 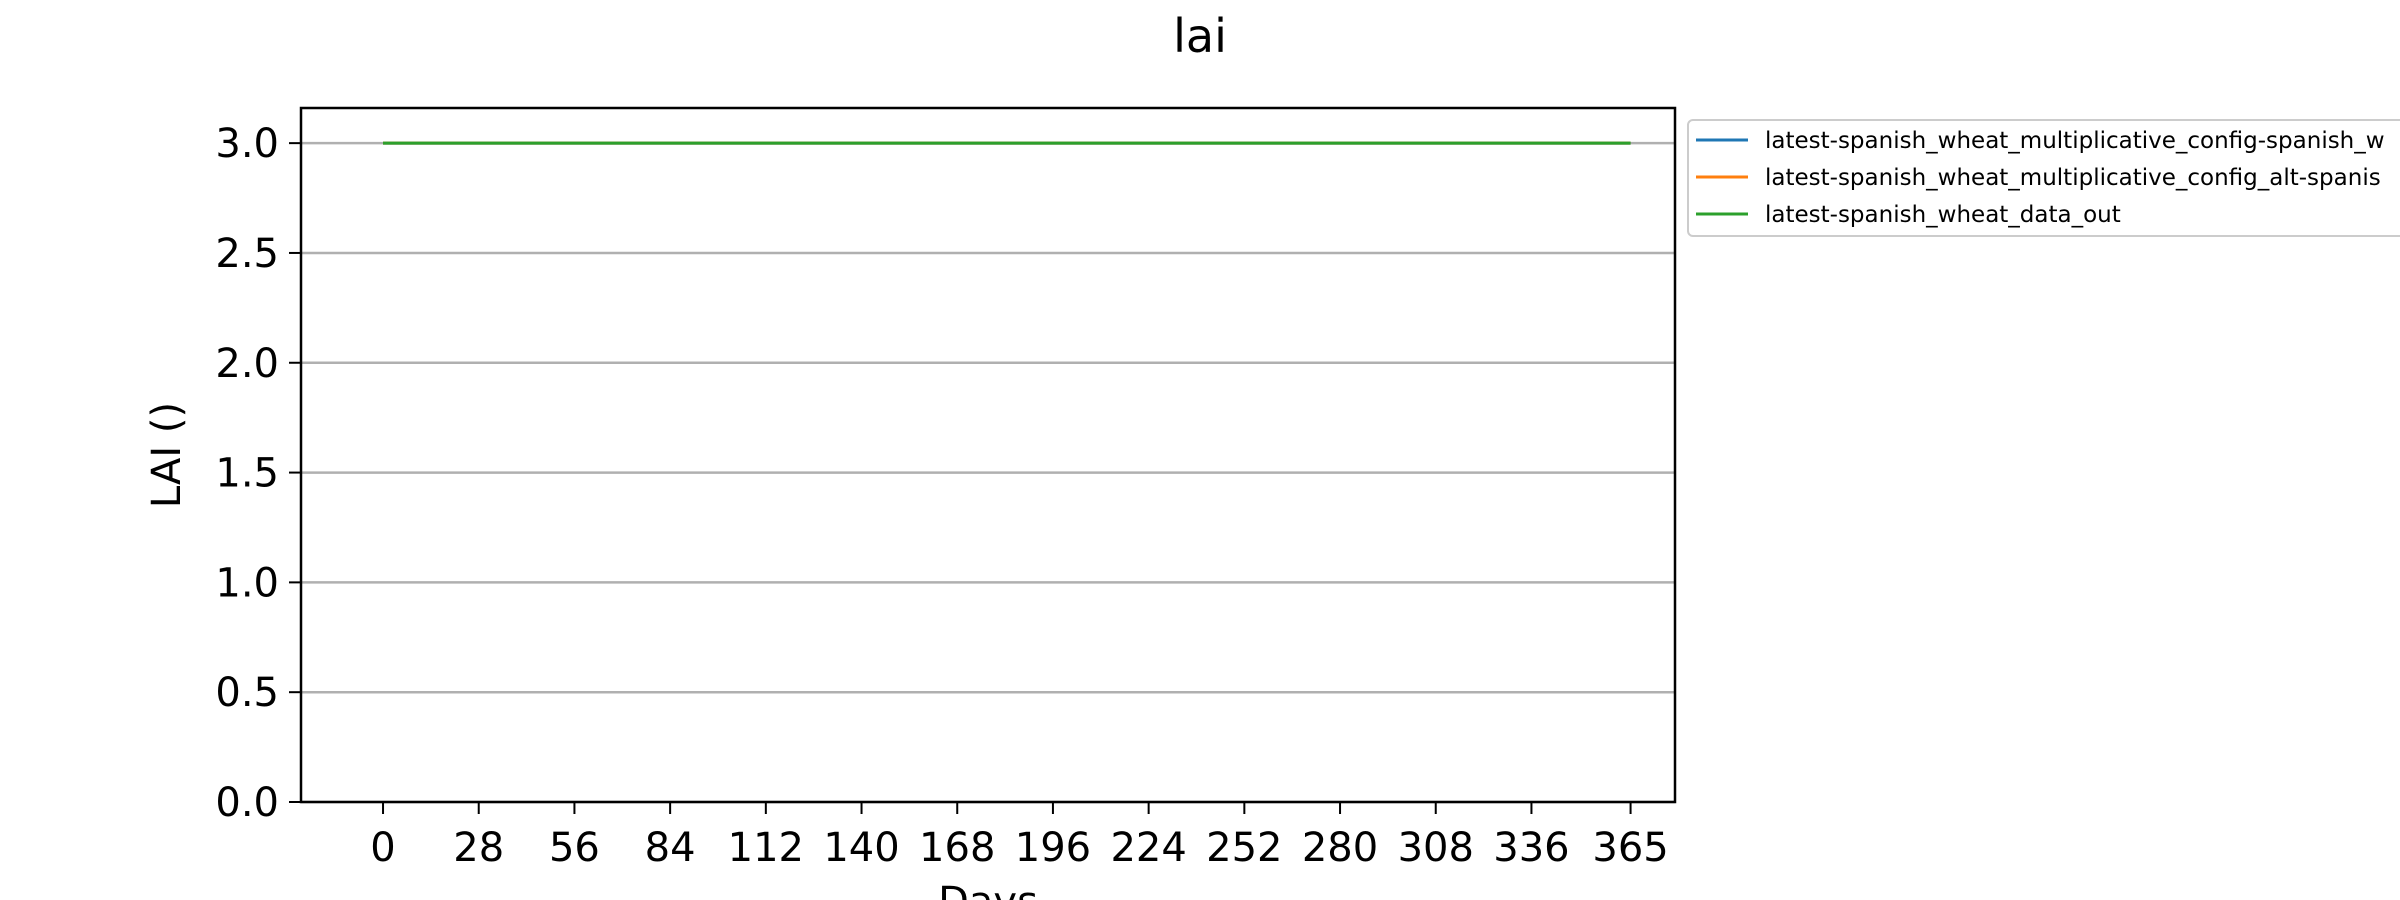 I want to click on x-tick-label: 0, so click(x=382, y=848).